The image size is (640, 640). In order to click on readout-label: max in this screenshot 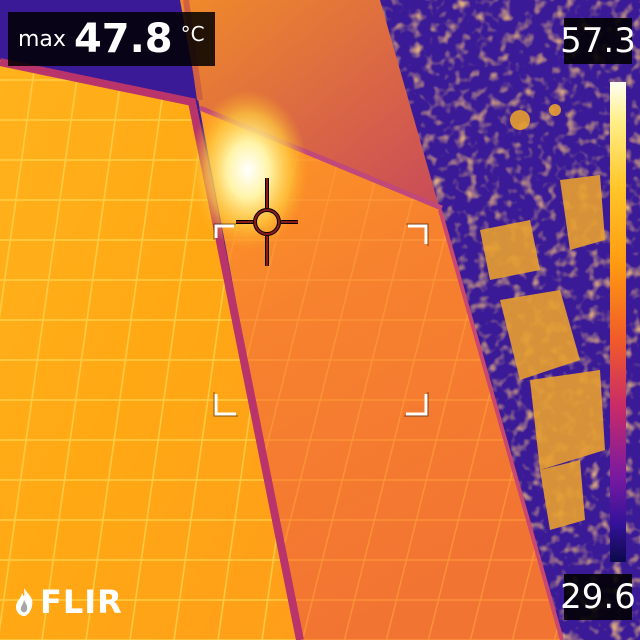, I will do `click(42, 39)`.